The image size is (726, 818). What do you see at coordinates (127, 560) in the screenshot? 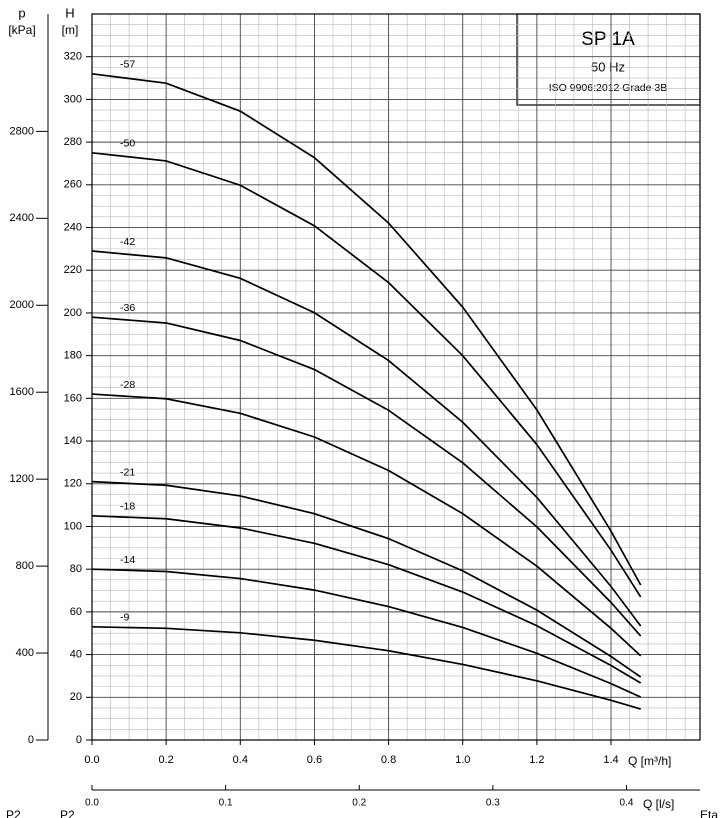
I see `curve-label: -14` at bounding box center [127, 560].